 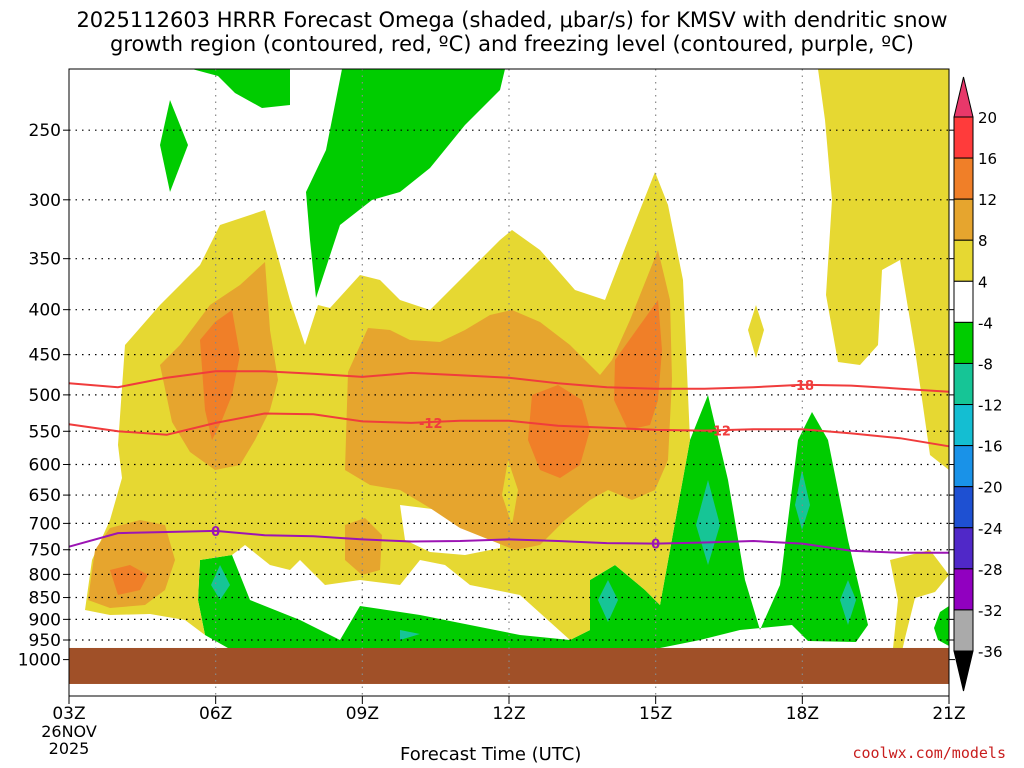 What do you see at coordinates (45, 201) in the screenshot?
I see `y-tick-label: 300` at bounding box center [45, 201].